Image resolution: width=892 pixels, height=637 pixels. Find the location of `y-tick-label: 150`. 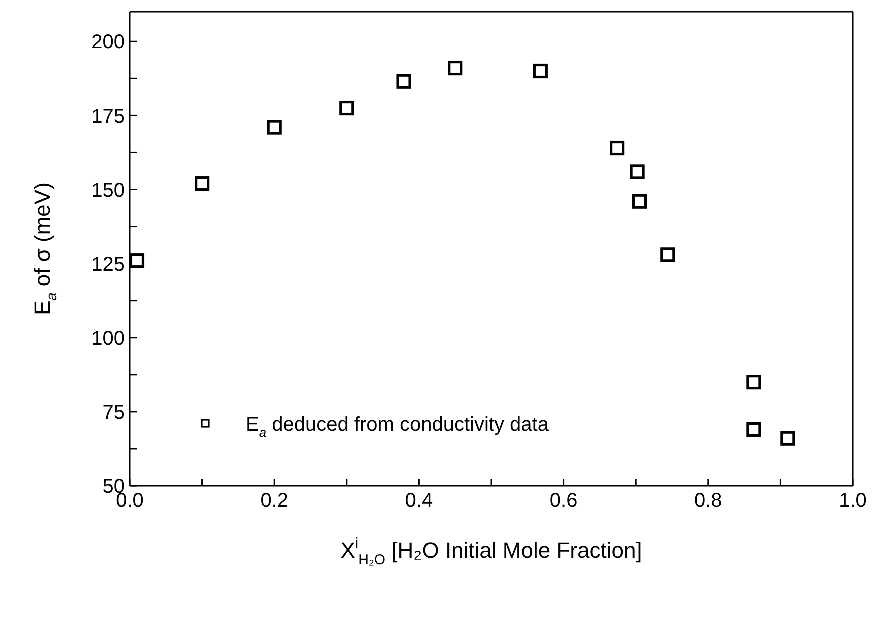

y-tick-label: 150 is located at coordinates (108, 191).